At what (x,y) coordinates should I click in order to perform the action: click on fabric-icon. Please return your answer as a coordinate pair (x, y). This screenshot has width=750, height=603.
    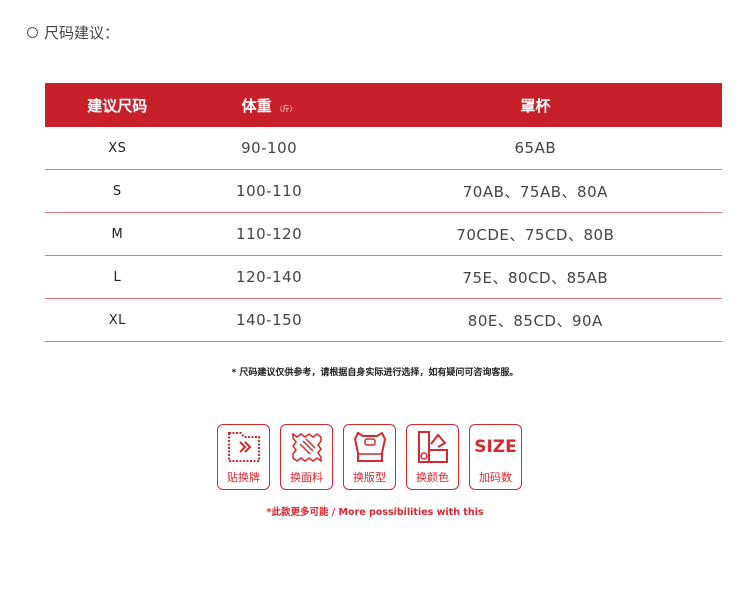
    Looking at the image, I should click on (306, 447).